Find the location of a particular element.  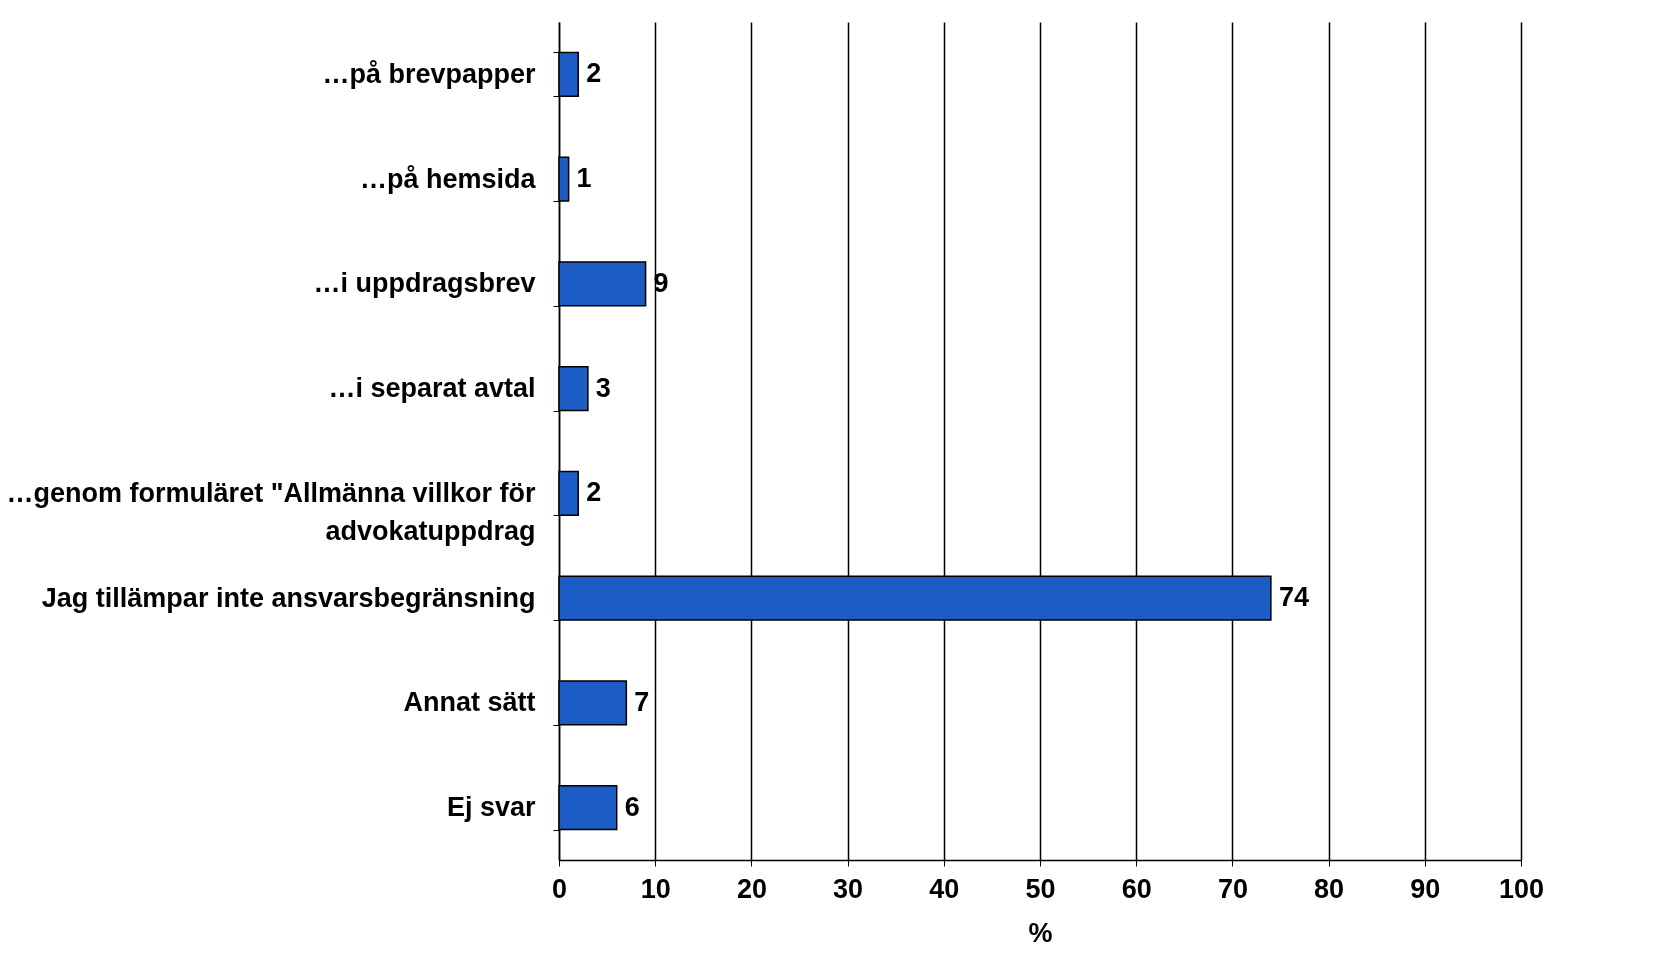

data-label: 6 is located at coordinates (632, 806).